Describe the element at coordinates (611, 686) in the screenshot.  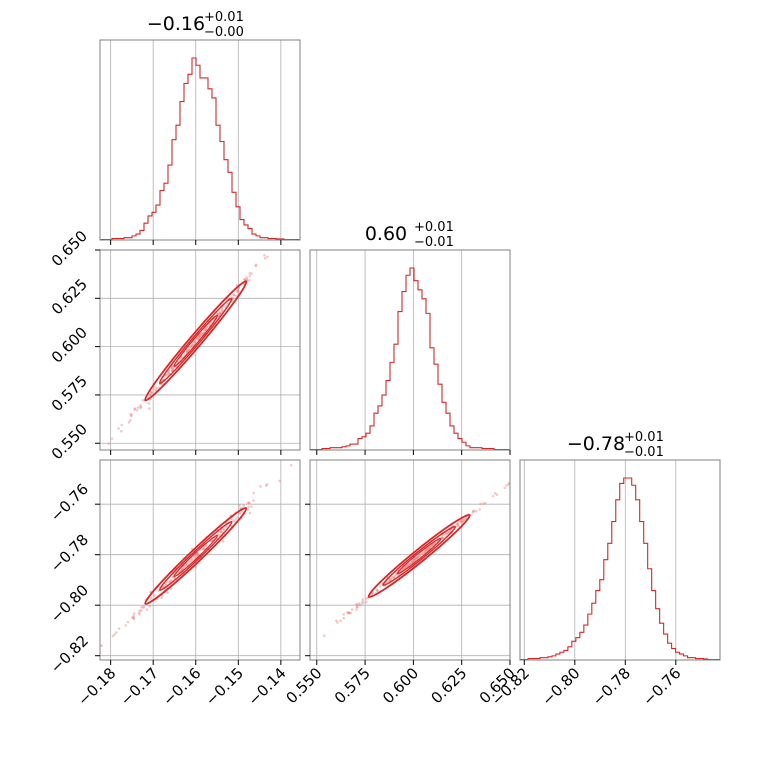
I see `x-tick-label-3-2: −0.78` at that location.